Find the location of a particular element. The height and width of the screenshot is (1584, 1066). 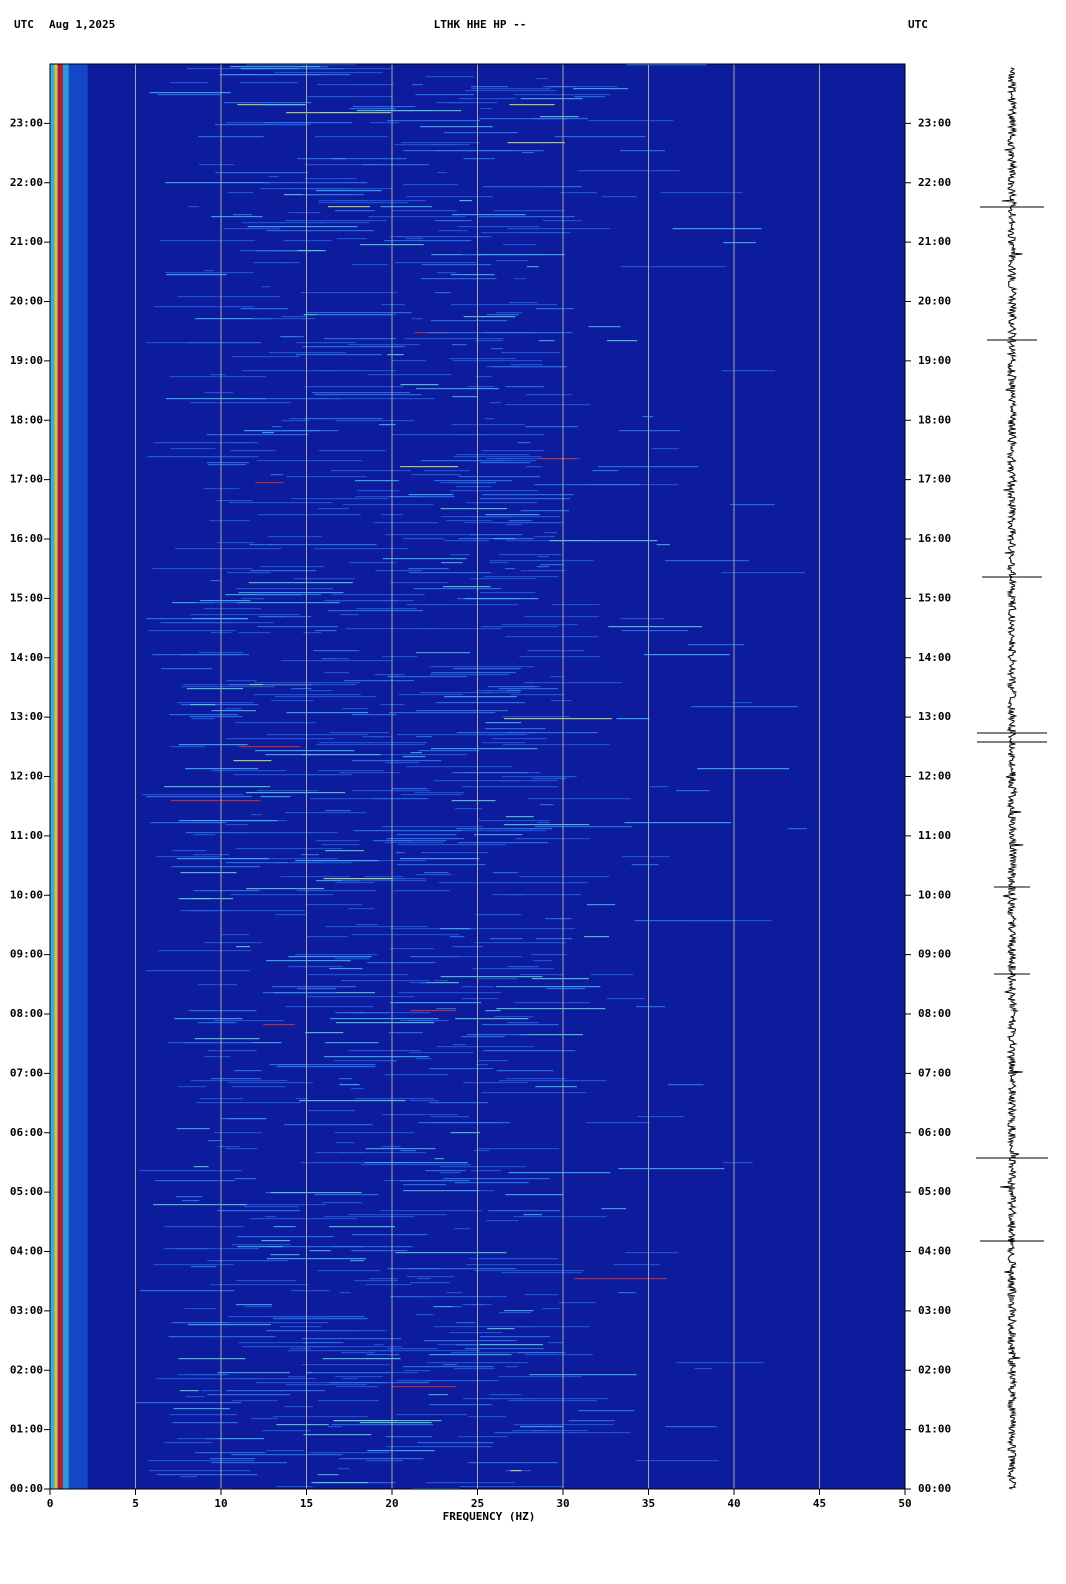

y-tick-label: 04:00 is located at coordinates (934, 1251).